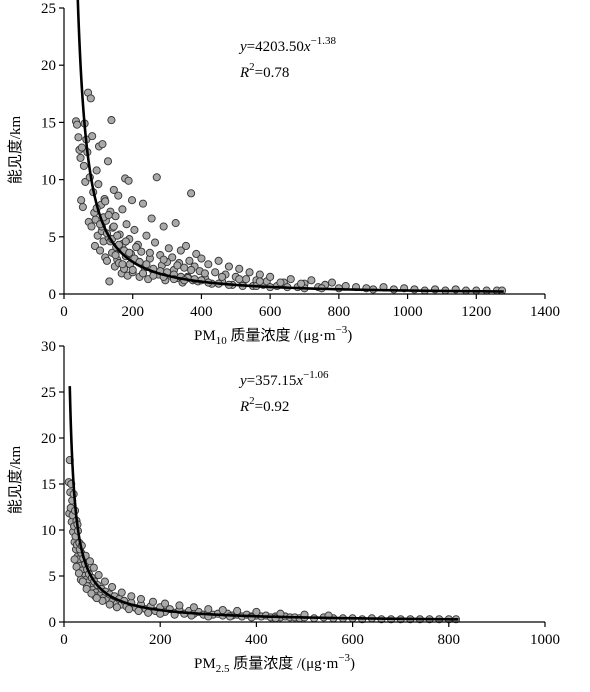 This screenshot has height=692, width=590. I want to click on r-squared-pm10: R2=0.78, so click(264, 71).